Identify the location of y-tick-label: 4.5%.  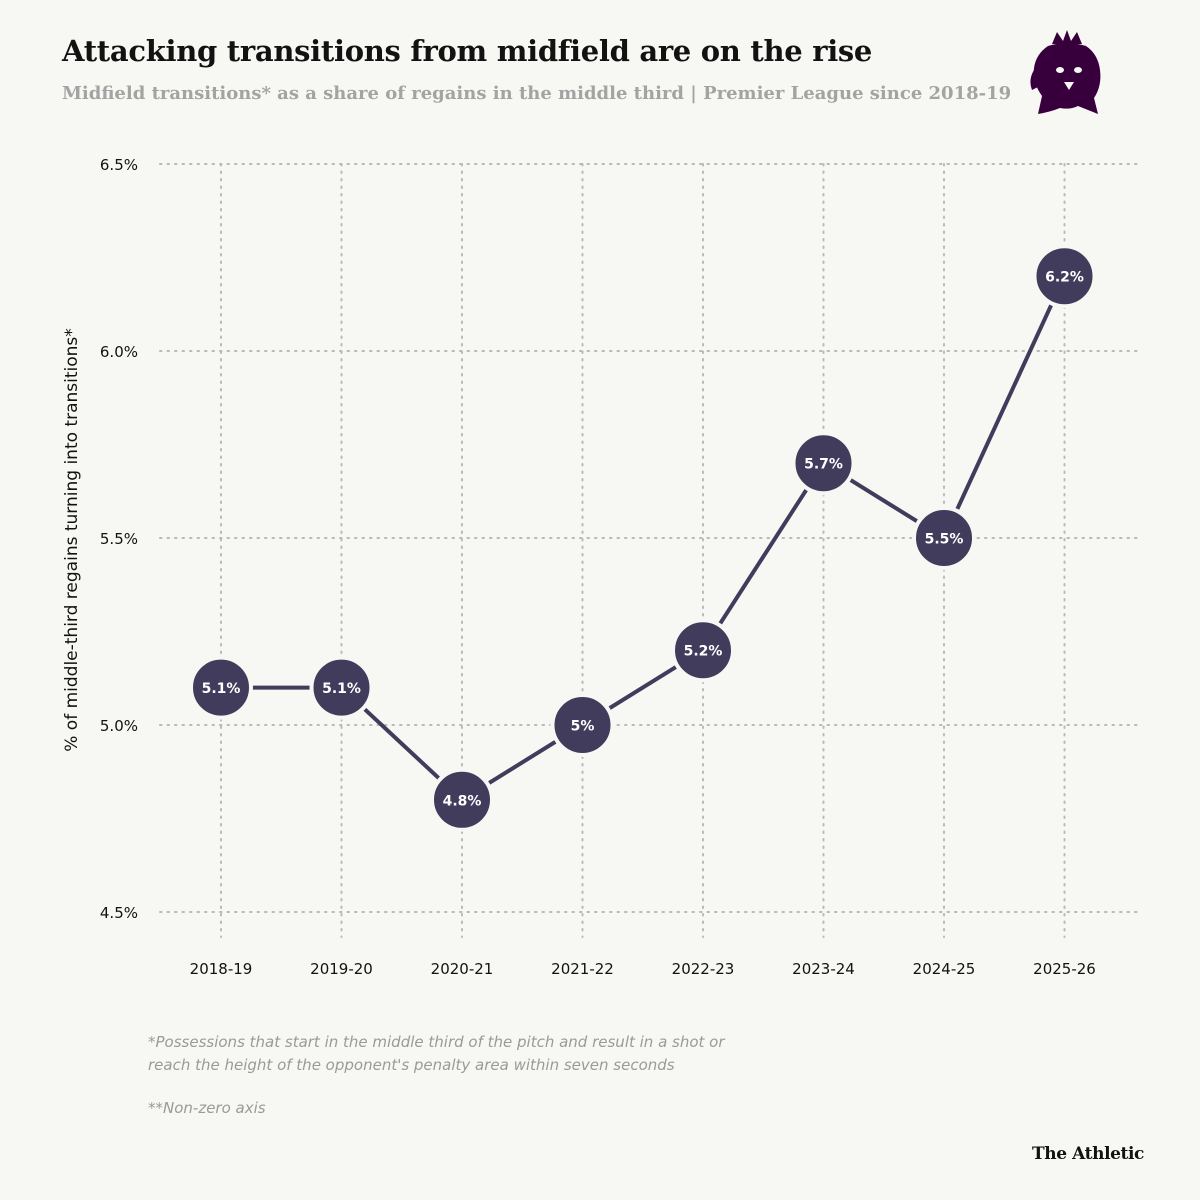
(119, 913).